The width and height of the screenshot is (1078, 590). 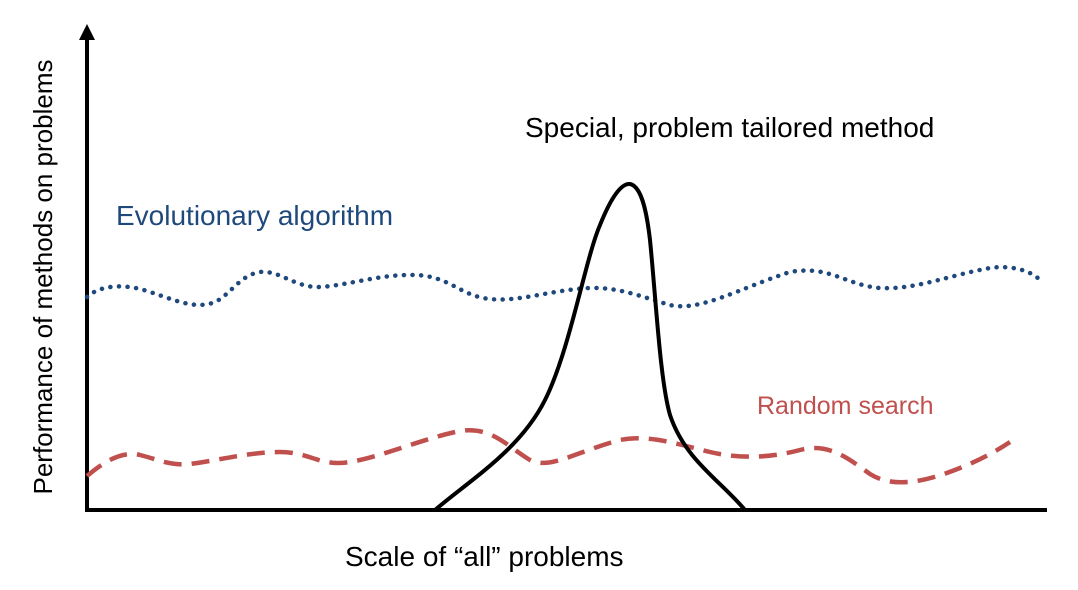 What do you see at coordinates (548, 456) in the screenshot?
I see `random-search-curve` at bounding box center [548, 456].